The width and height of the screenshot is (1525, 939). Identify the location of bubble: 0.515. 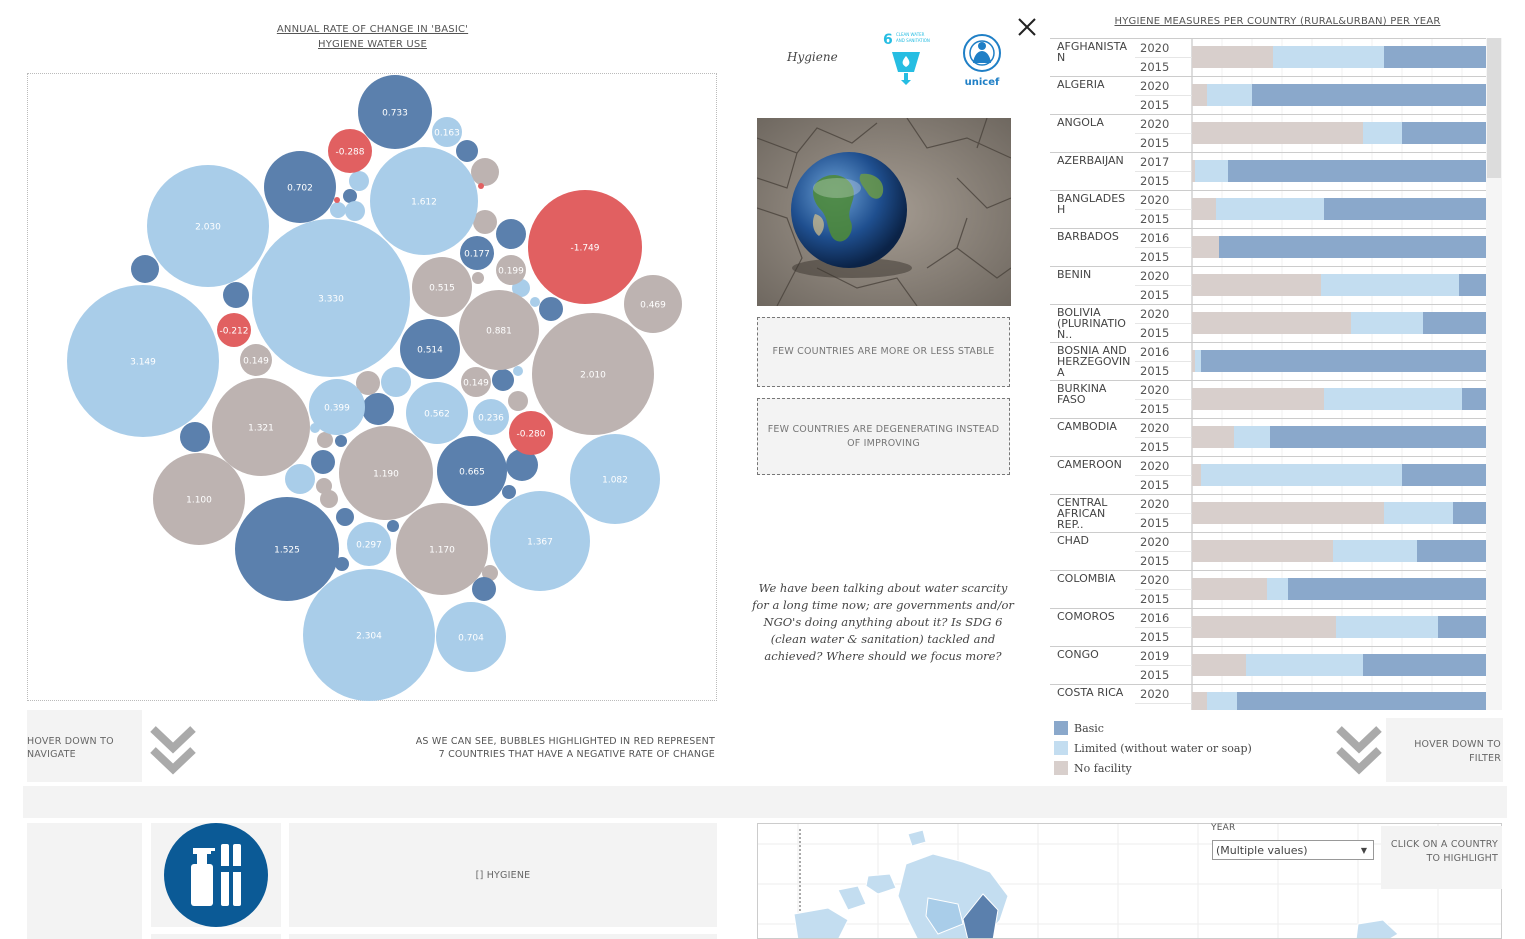
(442, 287).